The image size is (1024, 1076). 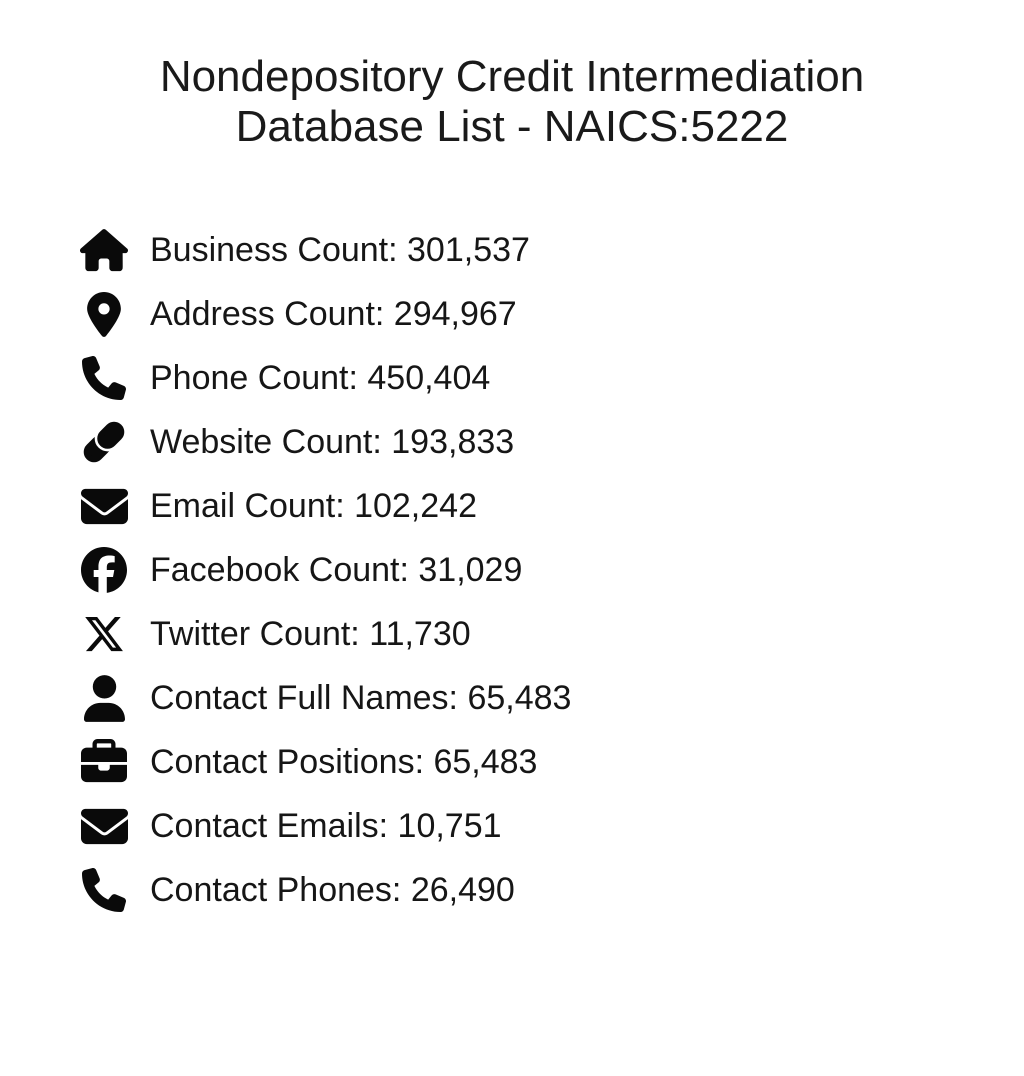 I want to click on location-pin-icon, so click(x=104, y=314).